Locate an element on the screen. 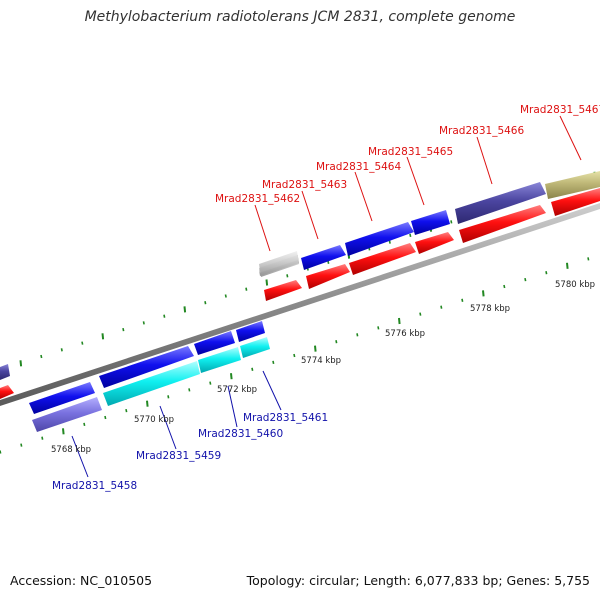 Image resolution: width=600 pixels, height=600 pixels. gene-label: Mrad2831_5458 is located at coordinates (94, 486).